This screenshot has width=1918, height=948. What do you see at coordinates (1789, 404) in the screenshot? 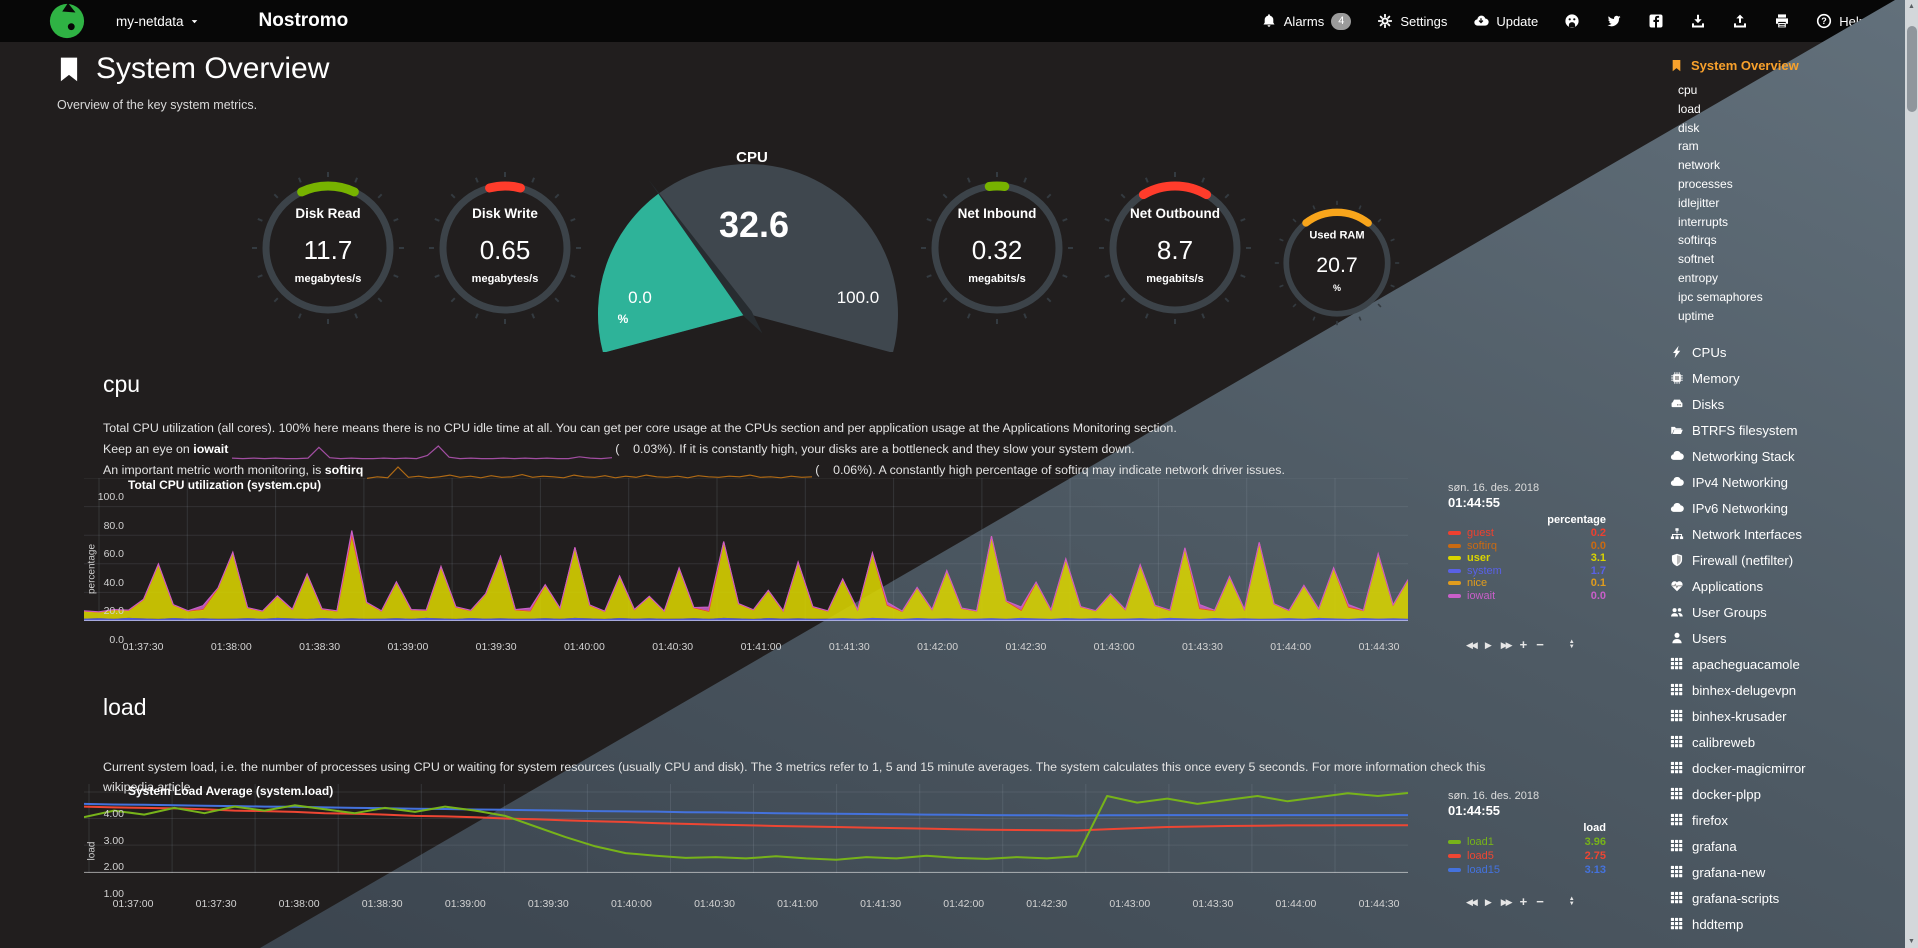
I see `sidebar-item-disks: Disks` at bounding box center [1789, 404].